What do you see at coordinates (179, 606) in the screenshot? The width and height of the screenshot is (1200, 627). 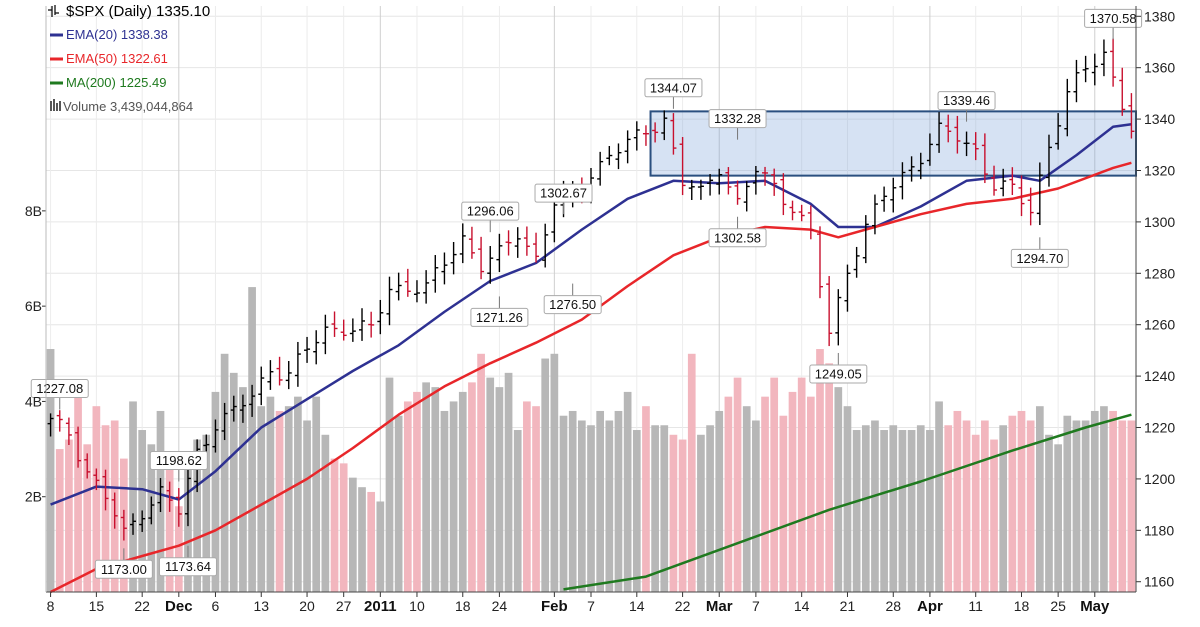 I see `x-tick-label: Dec` at bounding box center [179, 606].